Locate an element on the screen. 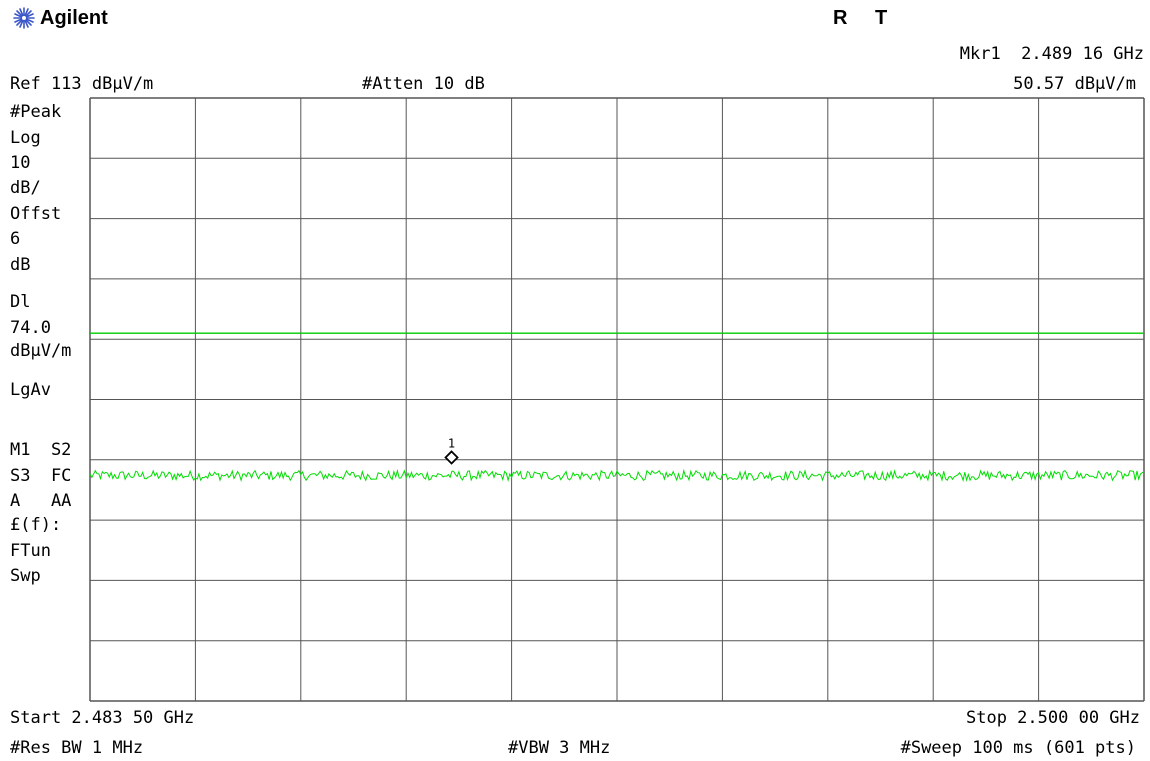  side-annotation-line: S3 FC is located at coordinates (41, 476).